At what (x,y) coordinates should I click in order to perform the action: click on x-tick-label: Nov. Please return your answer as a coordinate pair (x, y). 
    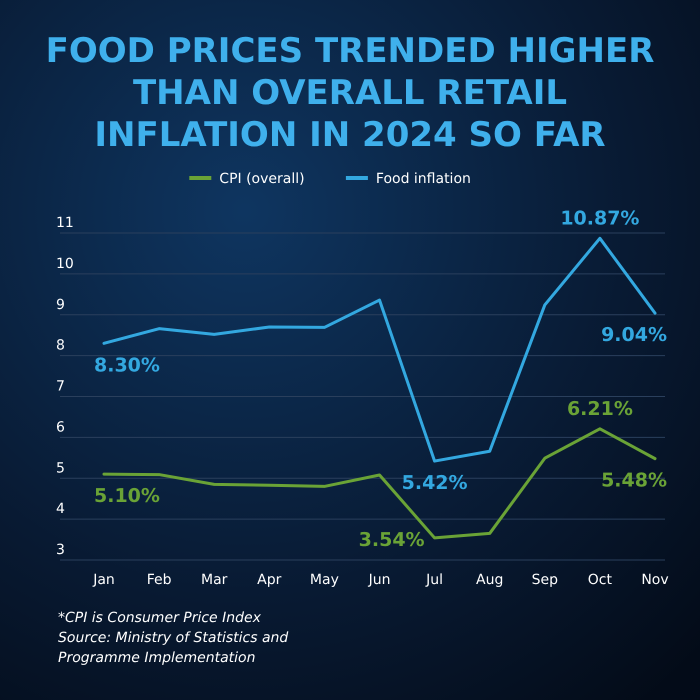
    Looking at the image, I should click on (655, 580).